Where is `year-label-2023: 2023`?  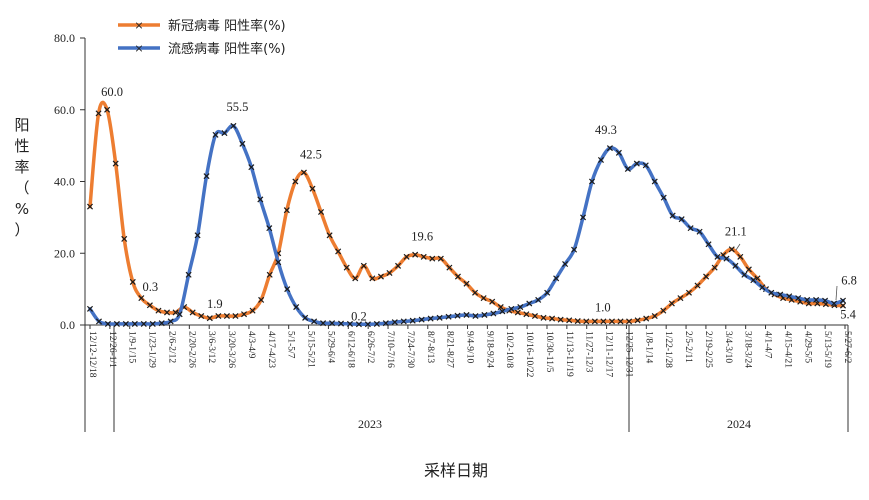
year-label-2023: 2023 is located at coordinates (370, 424).